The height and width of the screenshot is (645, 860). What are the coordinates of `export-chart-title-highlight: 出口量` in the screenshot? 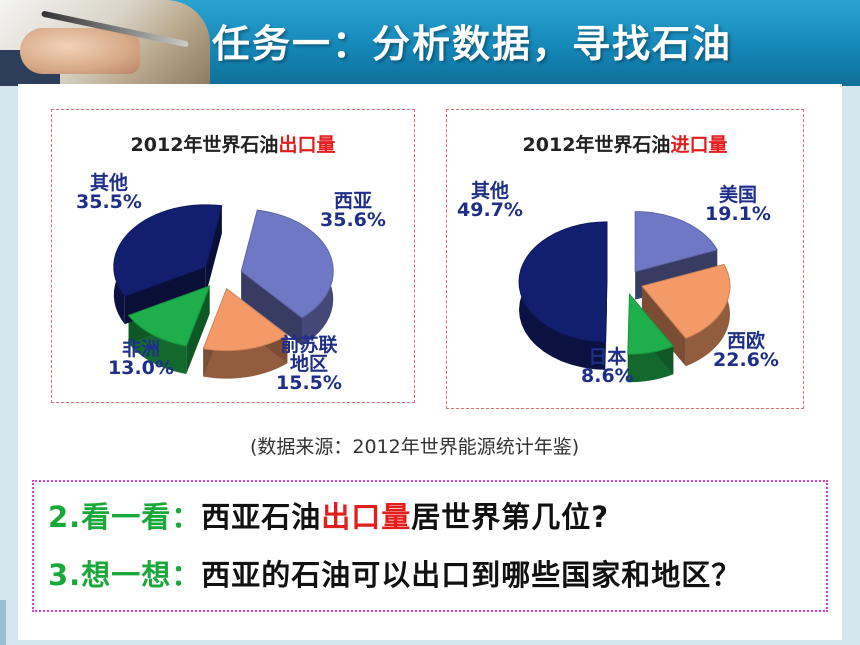 It's located at (307, 145).